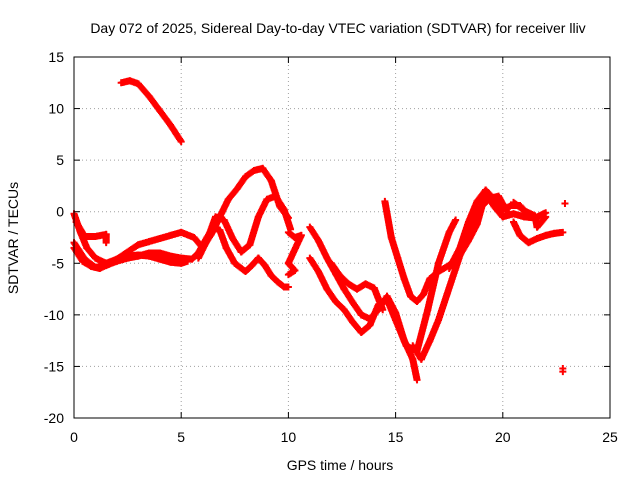  Describe the element at coordinates (564, 287) in the screenshot. I see `series-isolated` at that location.